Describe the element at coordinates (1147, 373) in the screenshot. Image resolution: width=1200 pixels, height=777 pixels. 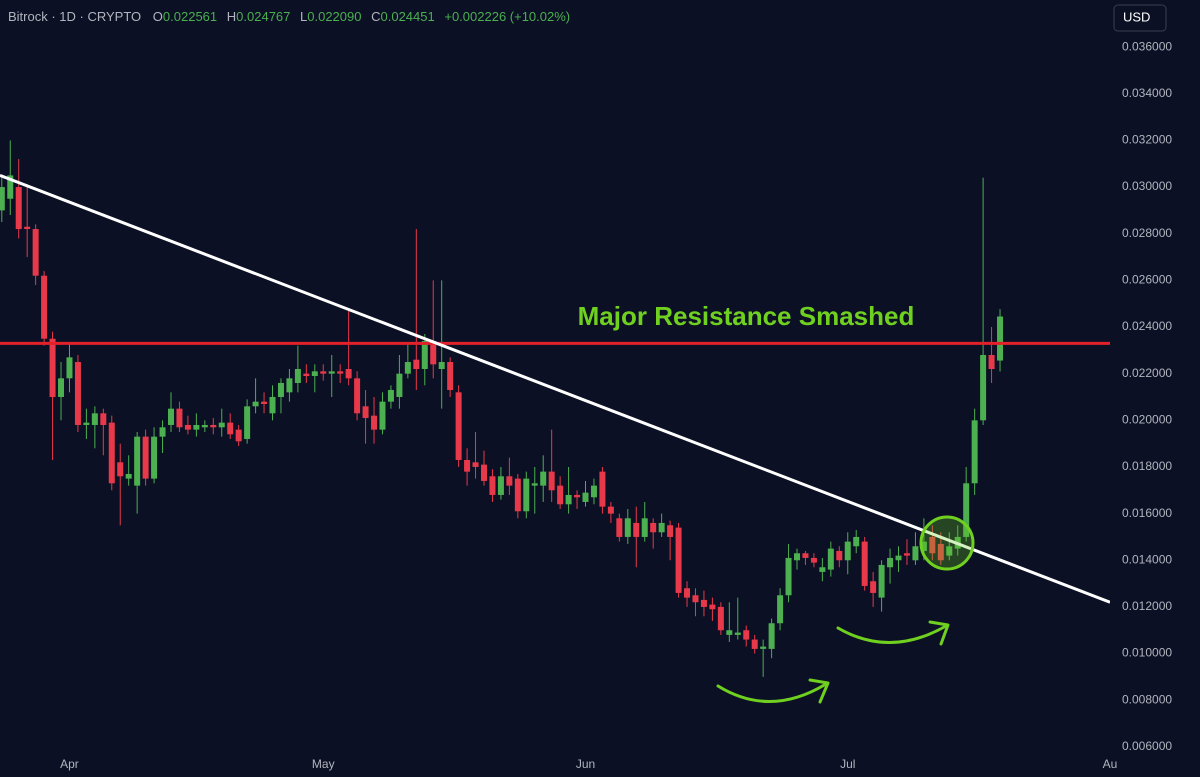
I see `y-tick-label: 0.022000` at that location.